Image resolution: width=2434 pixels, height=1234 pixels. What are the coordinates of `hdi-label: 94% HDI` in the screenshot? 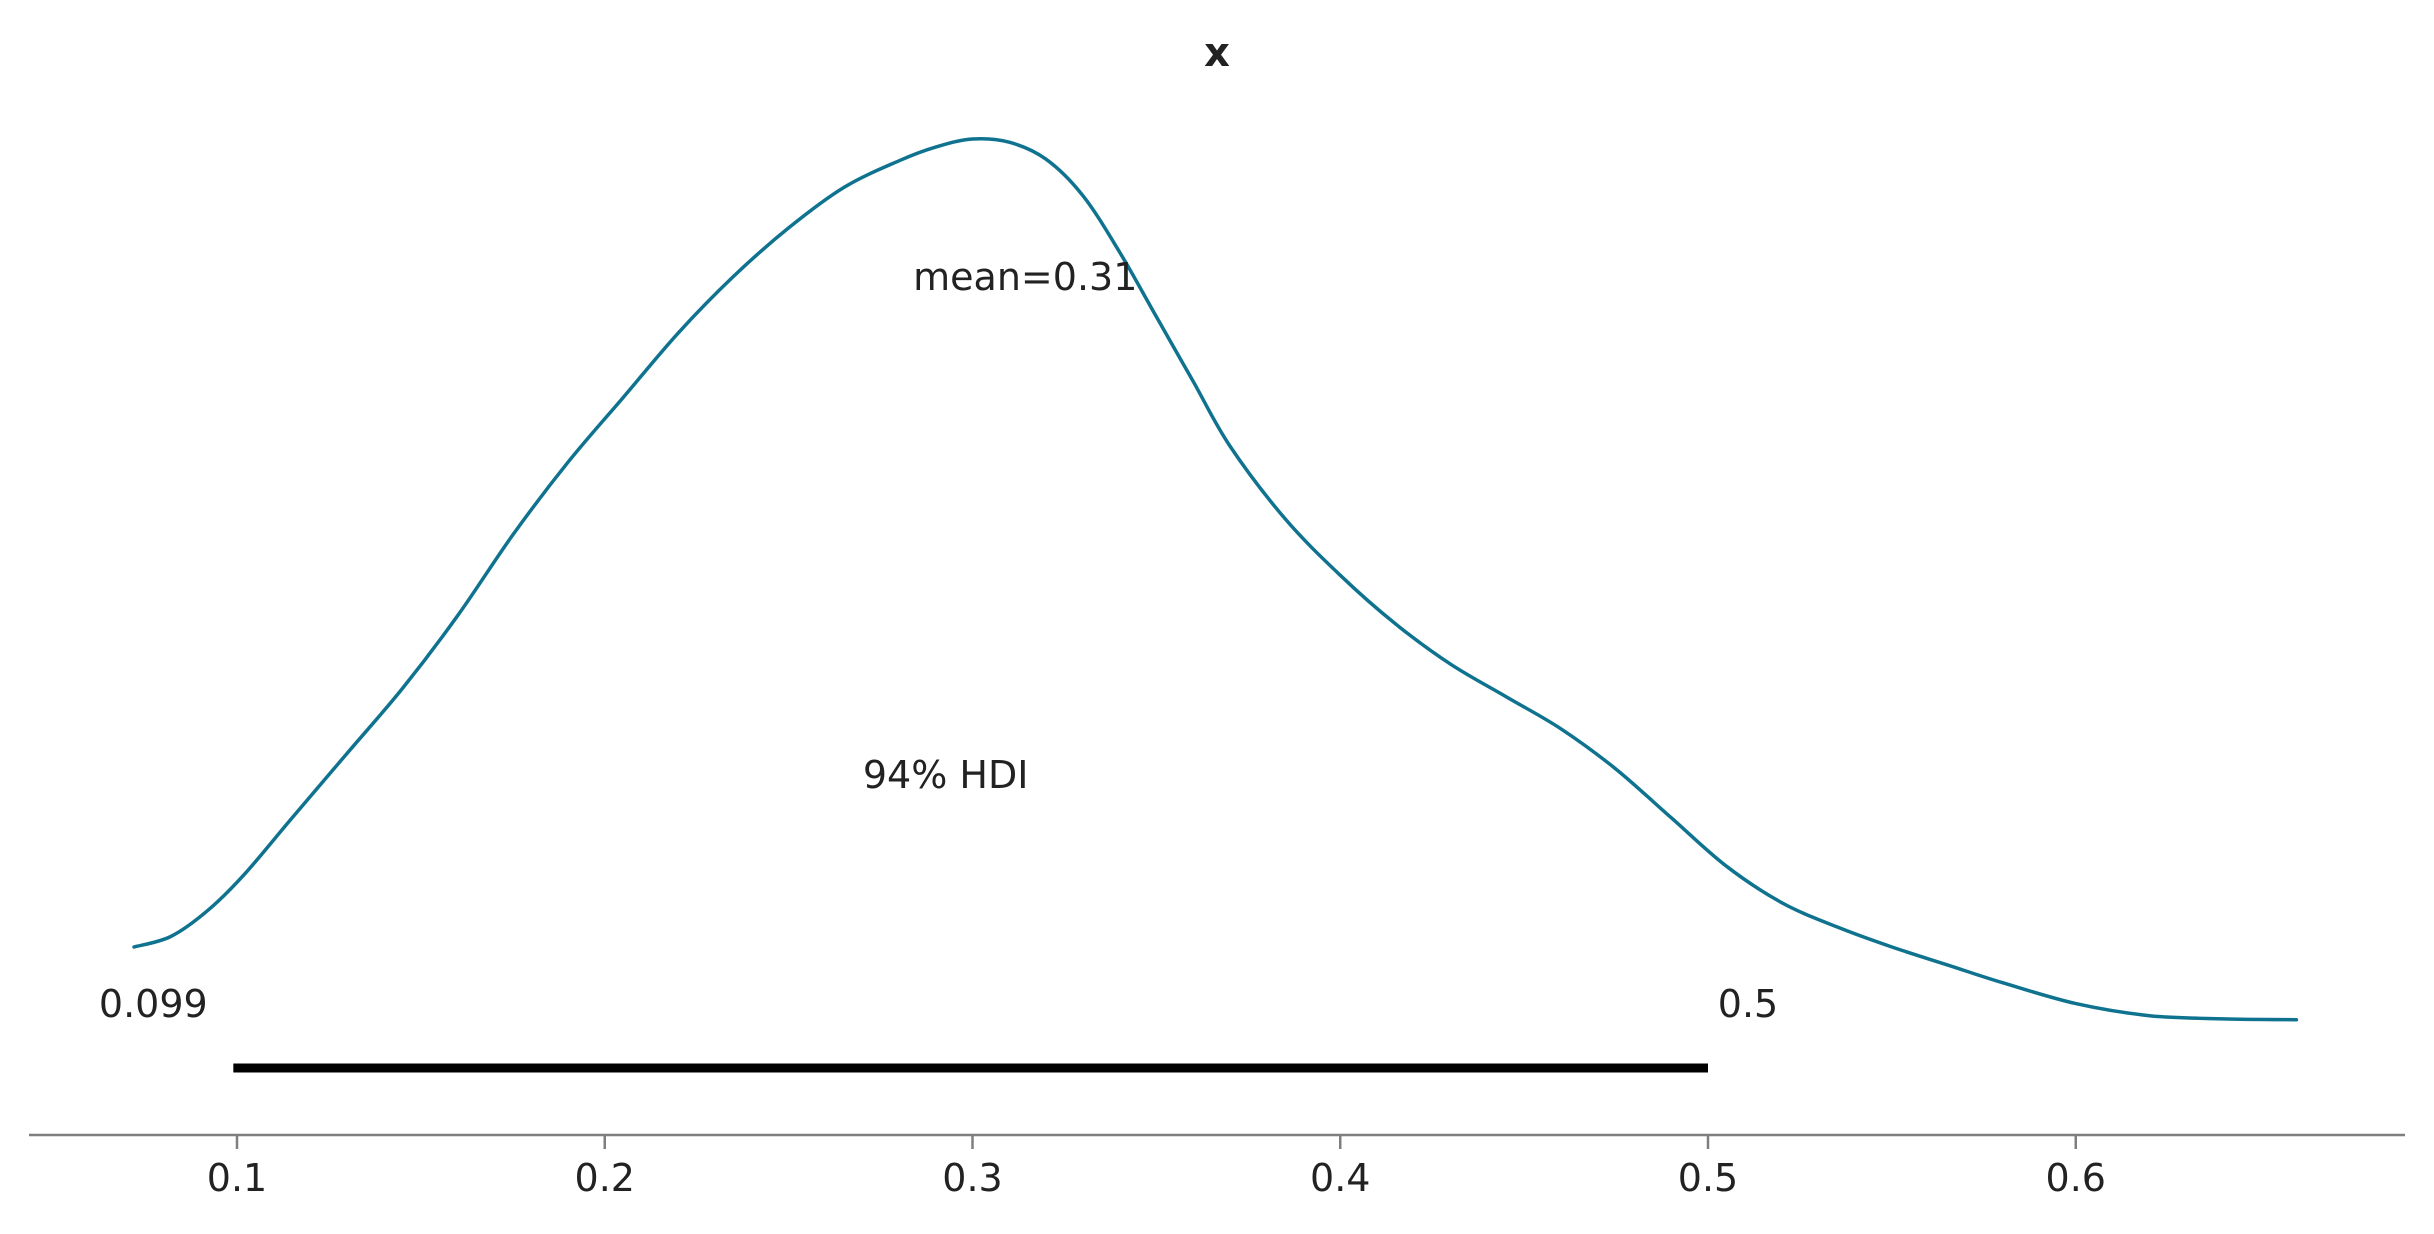 It's located at (946, 775).